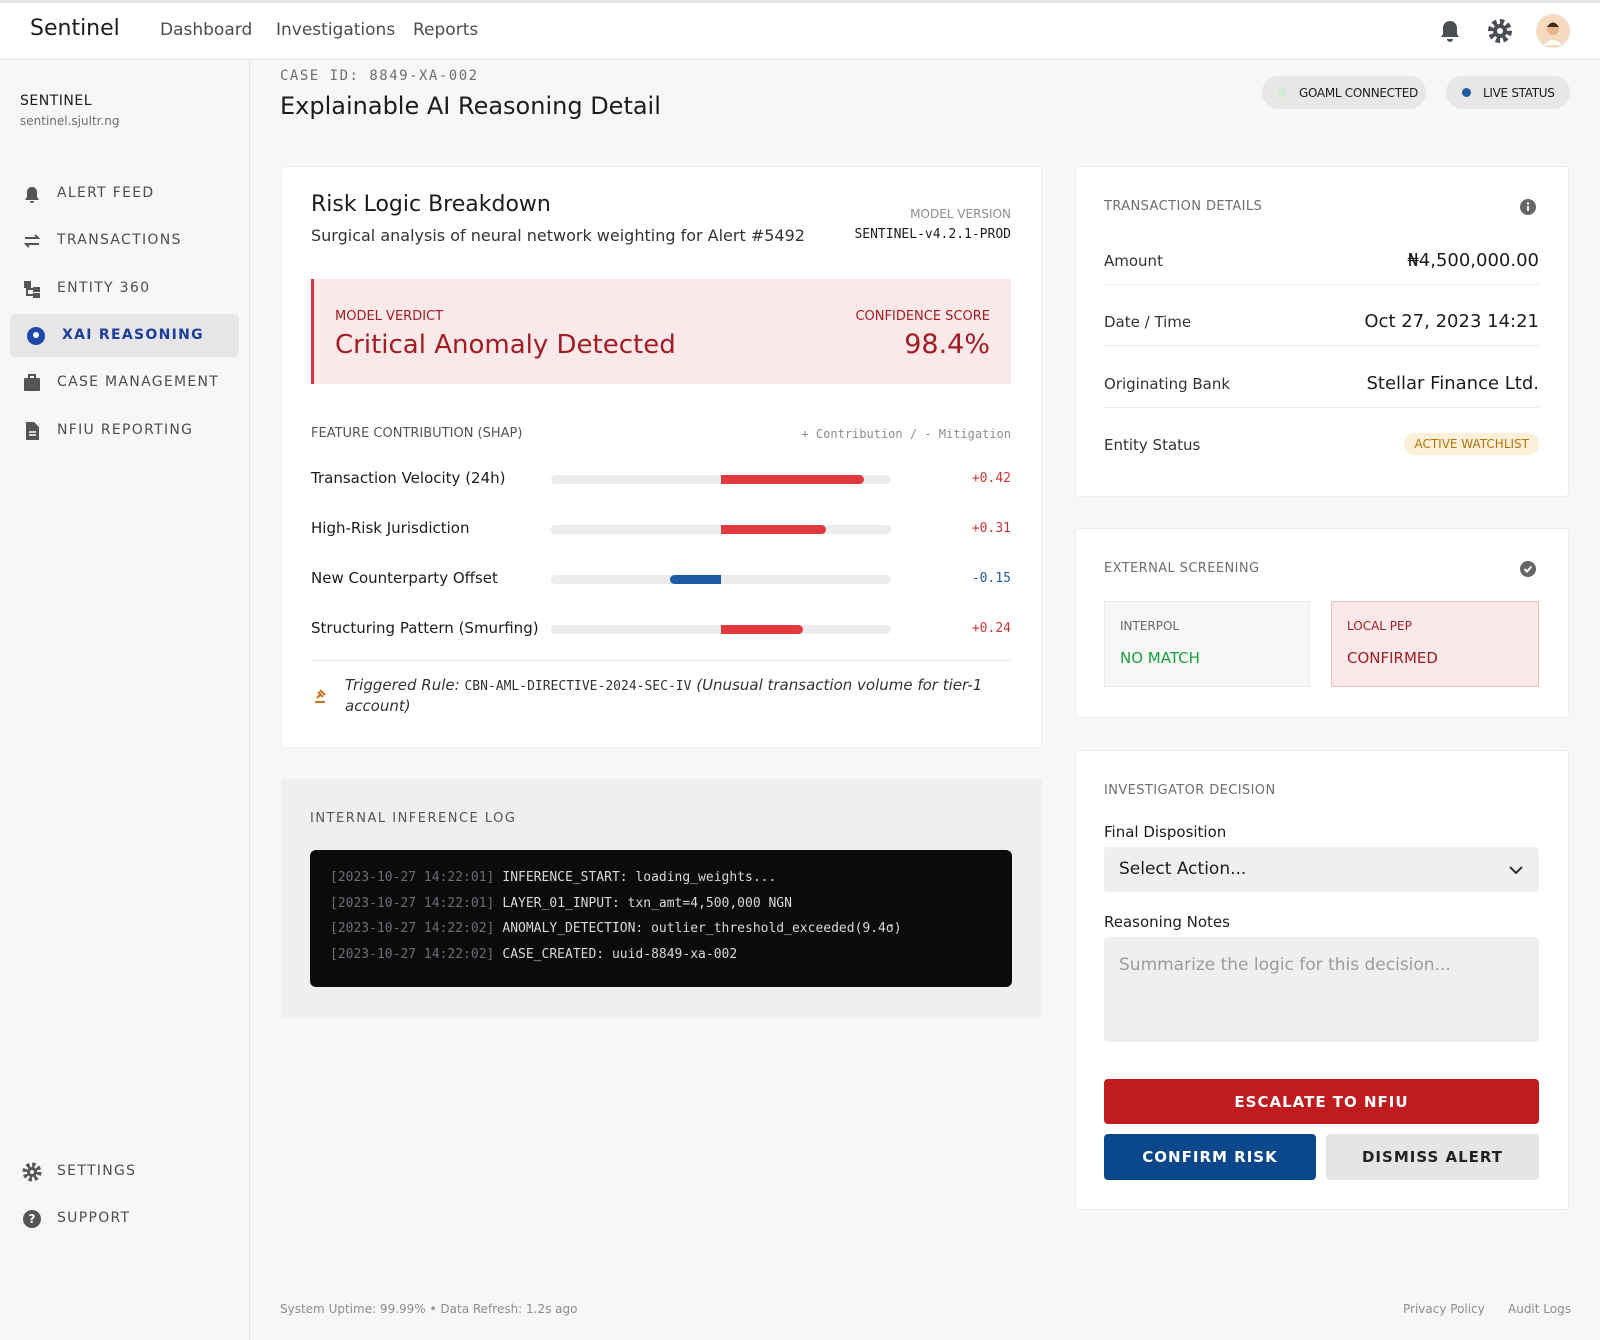 The width and height of the screenshot is (1600, 1340). Describe the element at coordinates (1150, 626) in the screenshot. I see `check-source: INTERPOL` at that location.